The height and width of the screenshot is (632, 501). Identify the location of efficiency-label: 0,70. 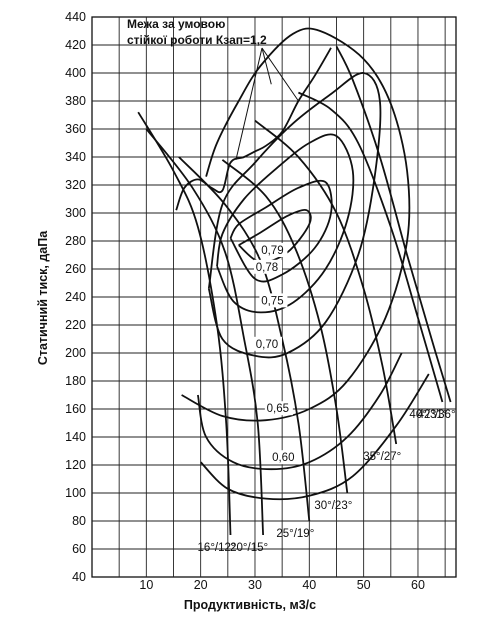
(267, 345).